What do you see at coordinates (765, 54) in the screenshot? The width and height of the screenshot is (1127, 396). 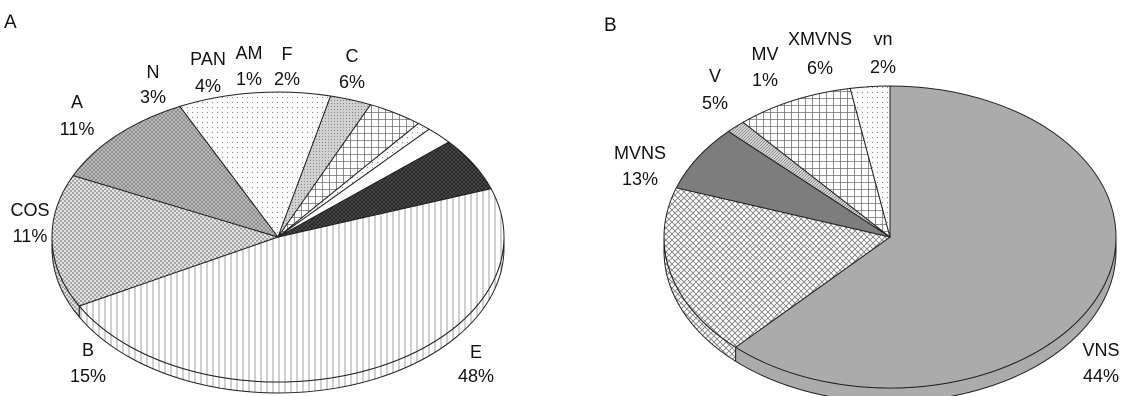 I see `pie-b-label-mv: MV` at bounding box center [765, 54].